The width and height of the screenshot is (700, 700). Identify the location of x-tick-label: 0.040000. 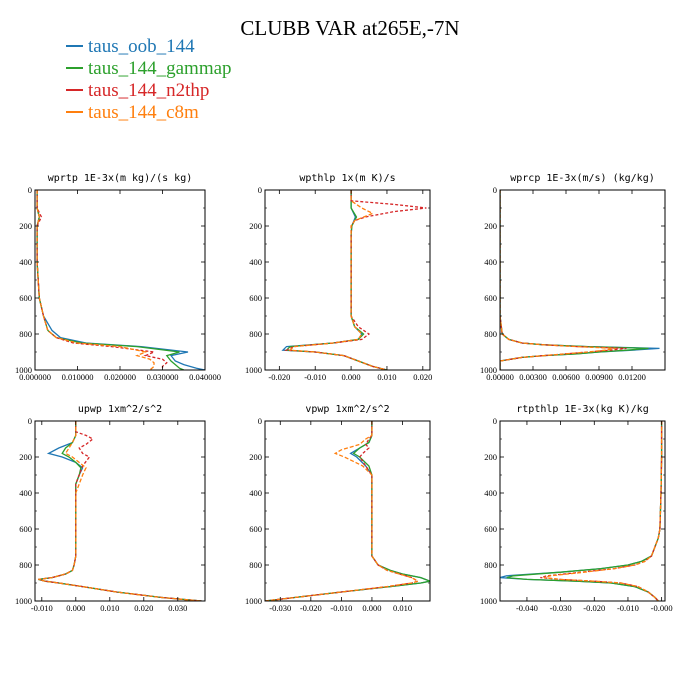
(205, 377).